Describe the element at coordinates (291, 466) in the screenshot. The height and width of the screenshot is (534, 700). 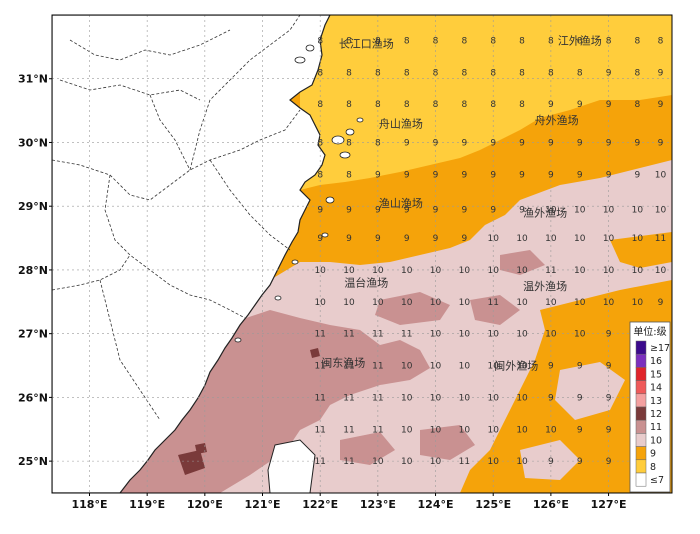
I see `island-south` at that location.